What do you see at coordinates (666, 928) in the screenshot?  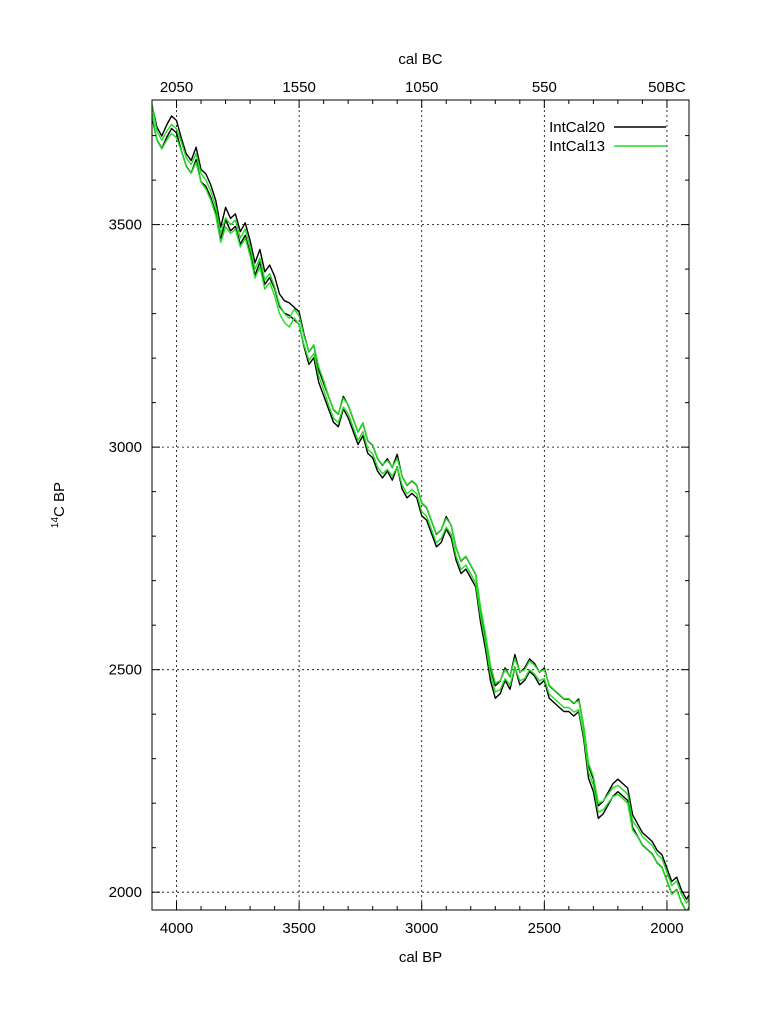 I see `x-tick-label: 2000` at bounding box center [666, 928].